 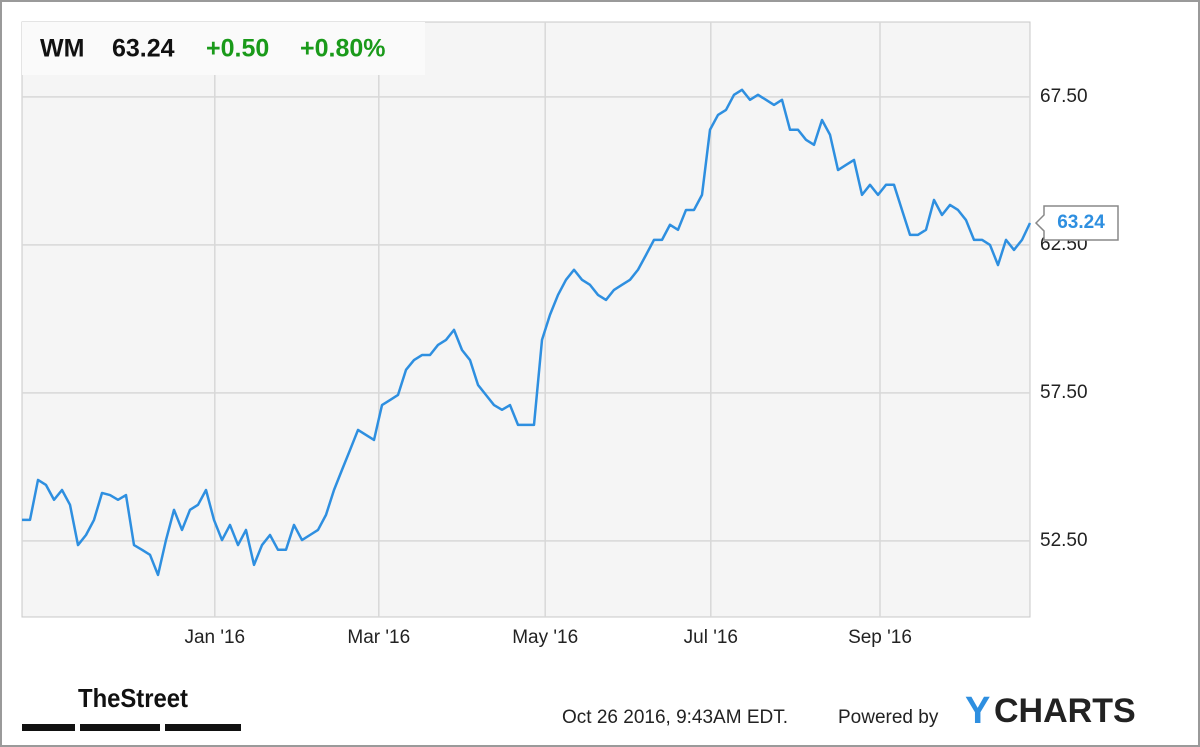 I want to click on x-tick-label: Sep '16, so click(x=880, y=637).